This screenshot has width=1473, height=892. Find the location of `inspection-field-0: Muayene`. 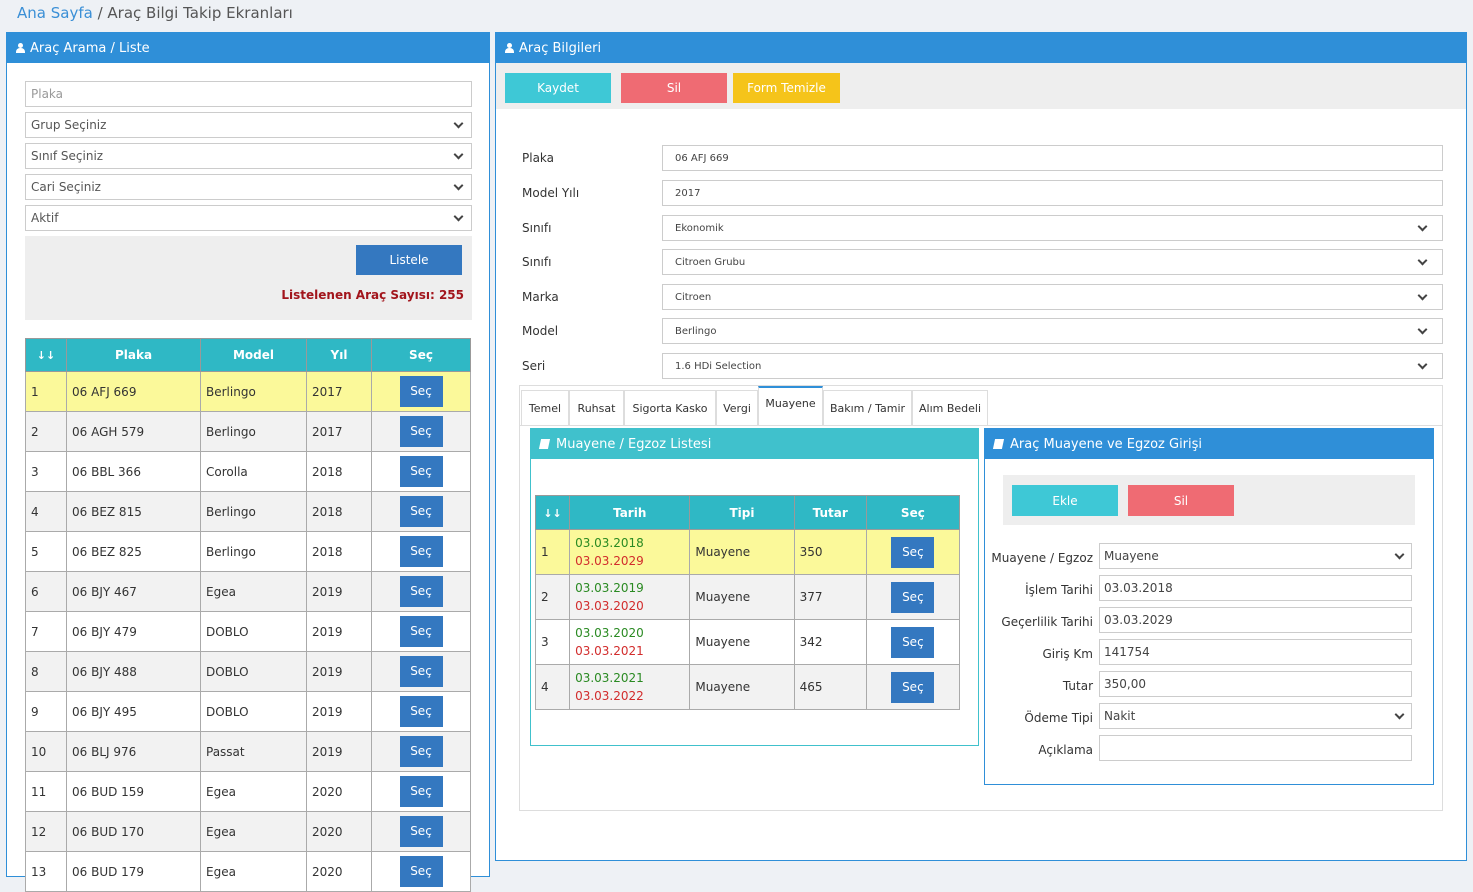

inspection-field-0: Muayene is located at coordinates (1255, 556).